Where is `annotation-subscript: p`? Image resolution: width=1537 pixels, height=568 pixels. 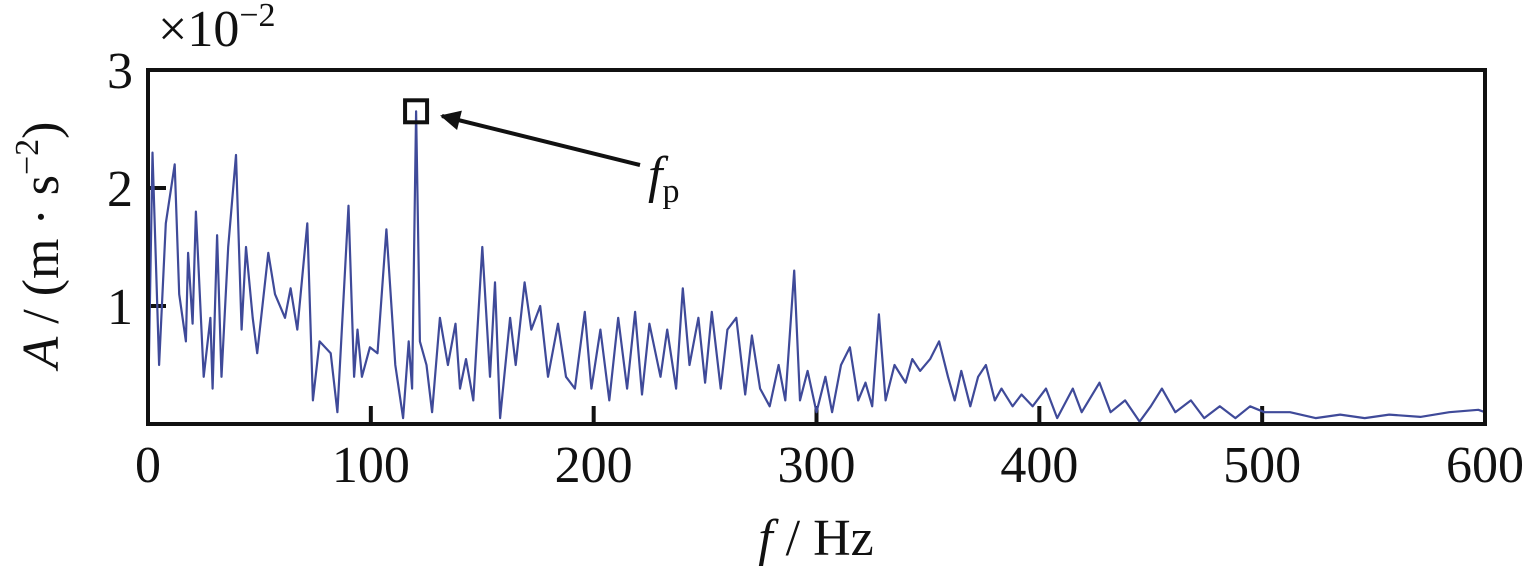
annotation-subscript: p is located at coordinates (670, 191).